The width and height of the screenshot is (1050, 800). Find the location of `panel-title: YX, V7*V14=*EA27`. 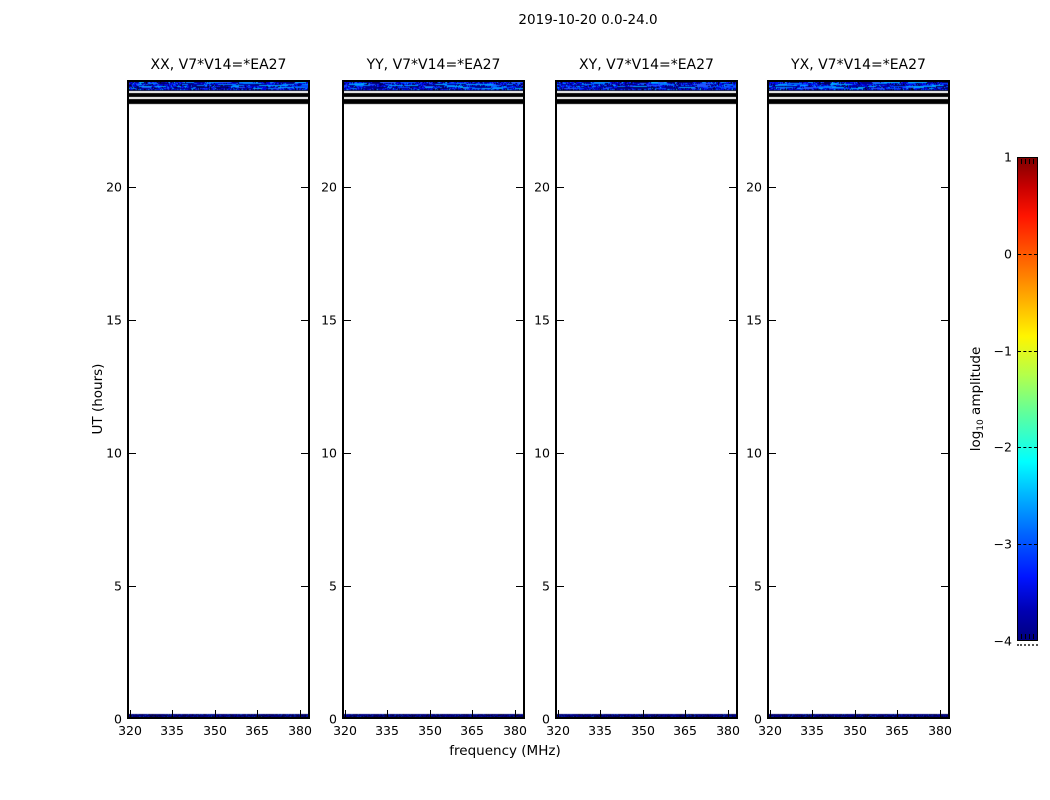

panel-title: YX, V7*V14=*EA27 is located at coordinates (858, 65).